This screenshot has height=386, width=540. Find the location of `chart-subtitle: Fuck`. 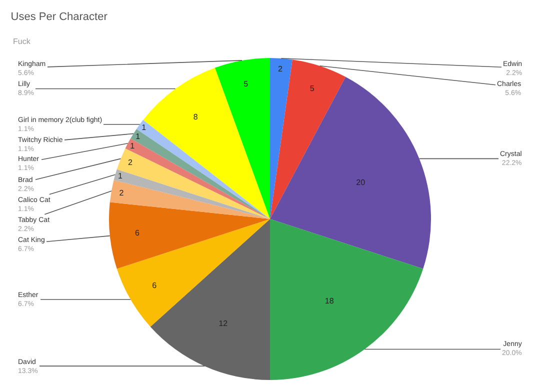

chart-subtitle: Fuck is located at coordinates (22, 41).